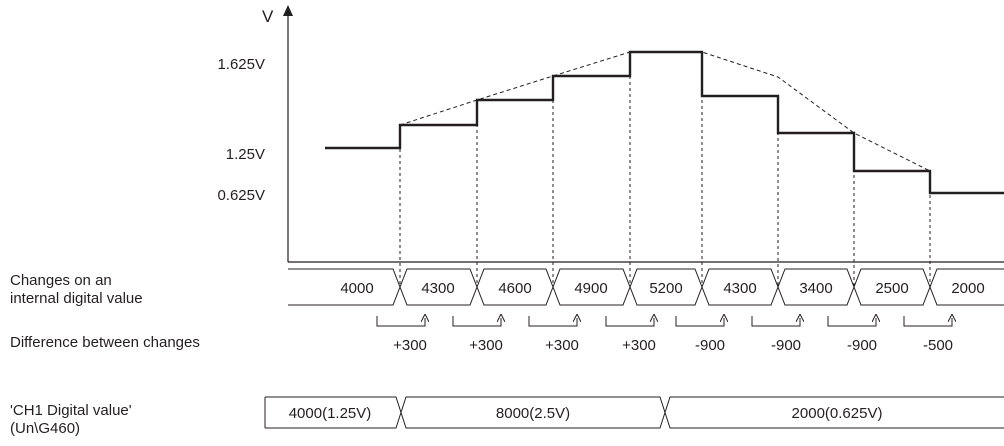  I want to click on digital-value-bus, so click(634, 412).